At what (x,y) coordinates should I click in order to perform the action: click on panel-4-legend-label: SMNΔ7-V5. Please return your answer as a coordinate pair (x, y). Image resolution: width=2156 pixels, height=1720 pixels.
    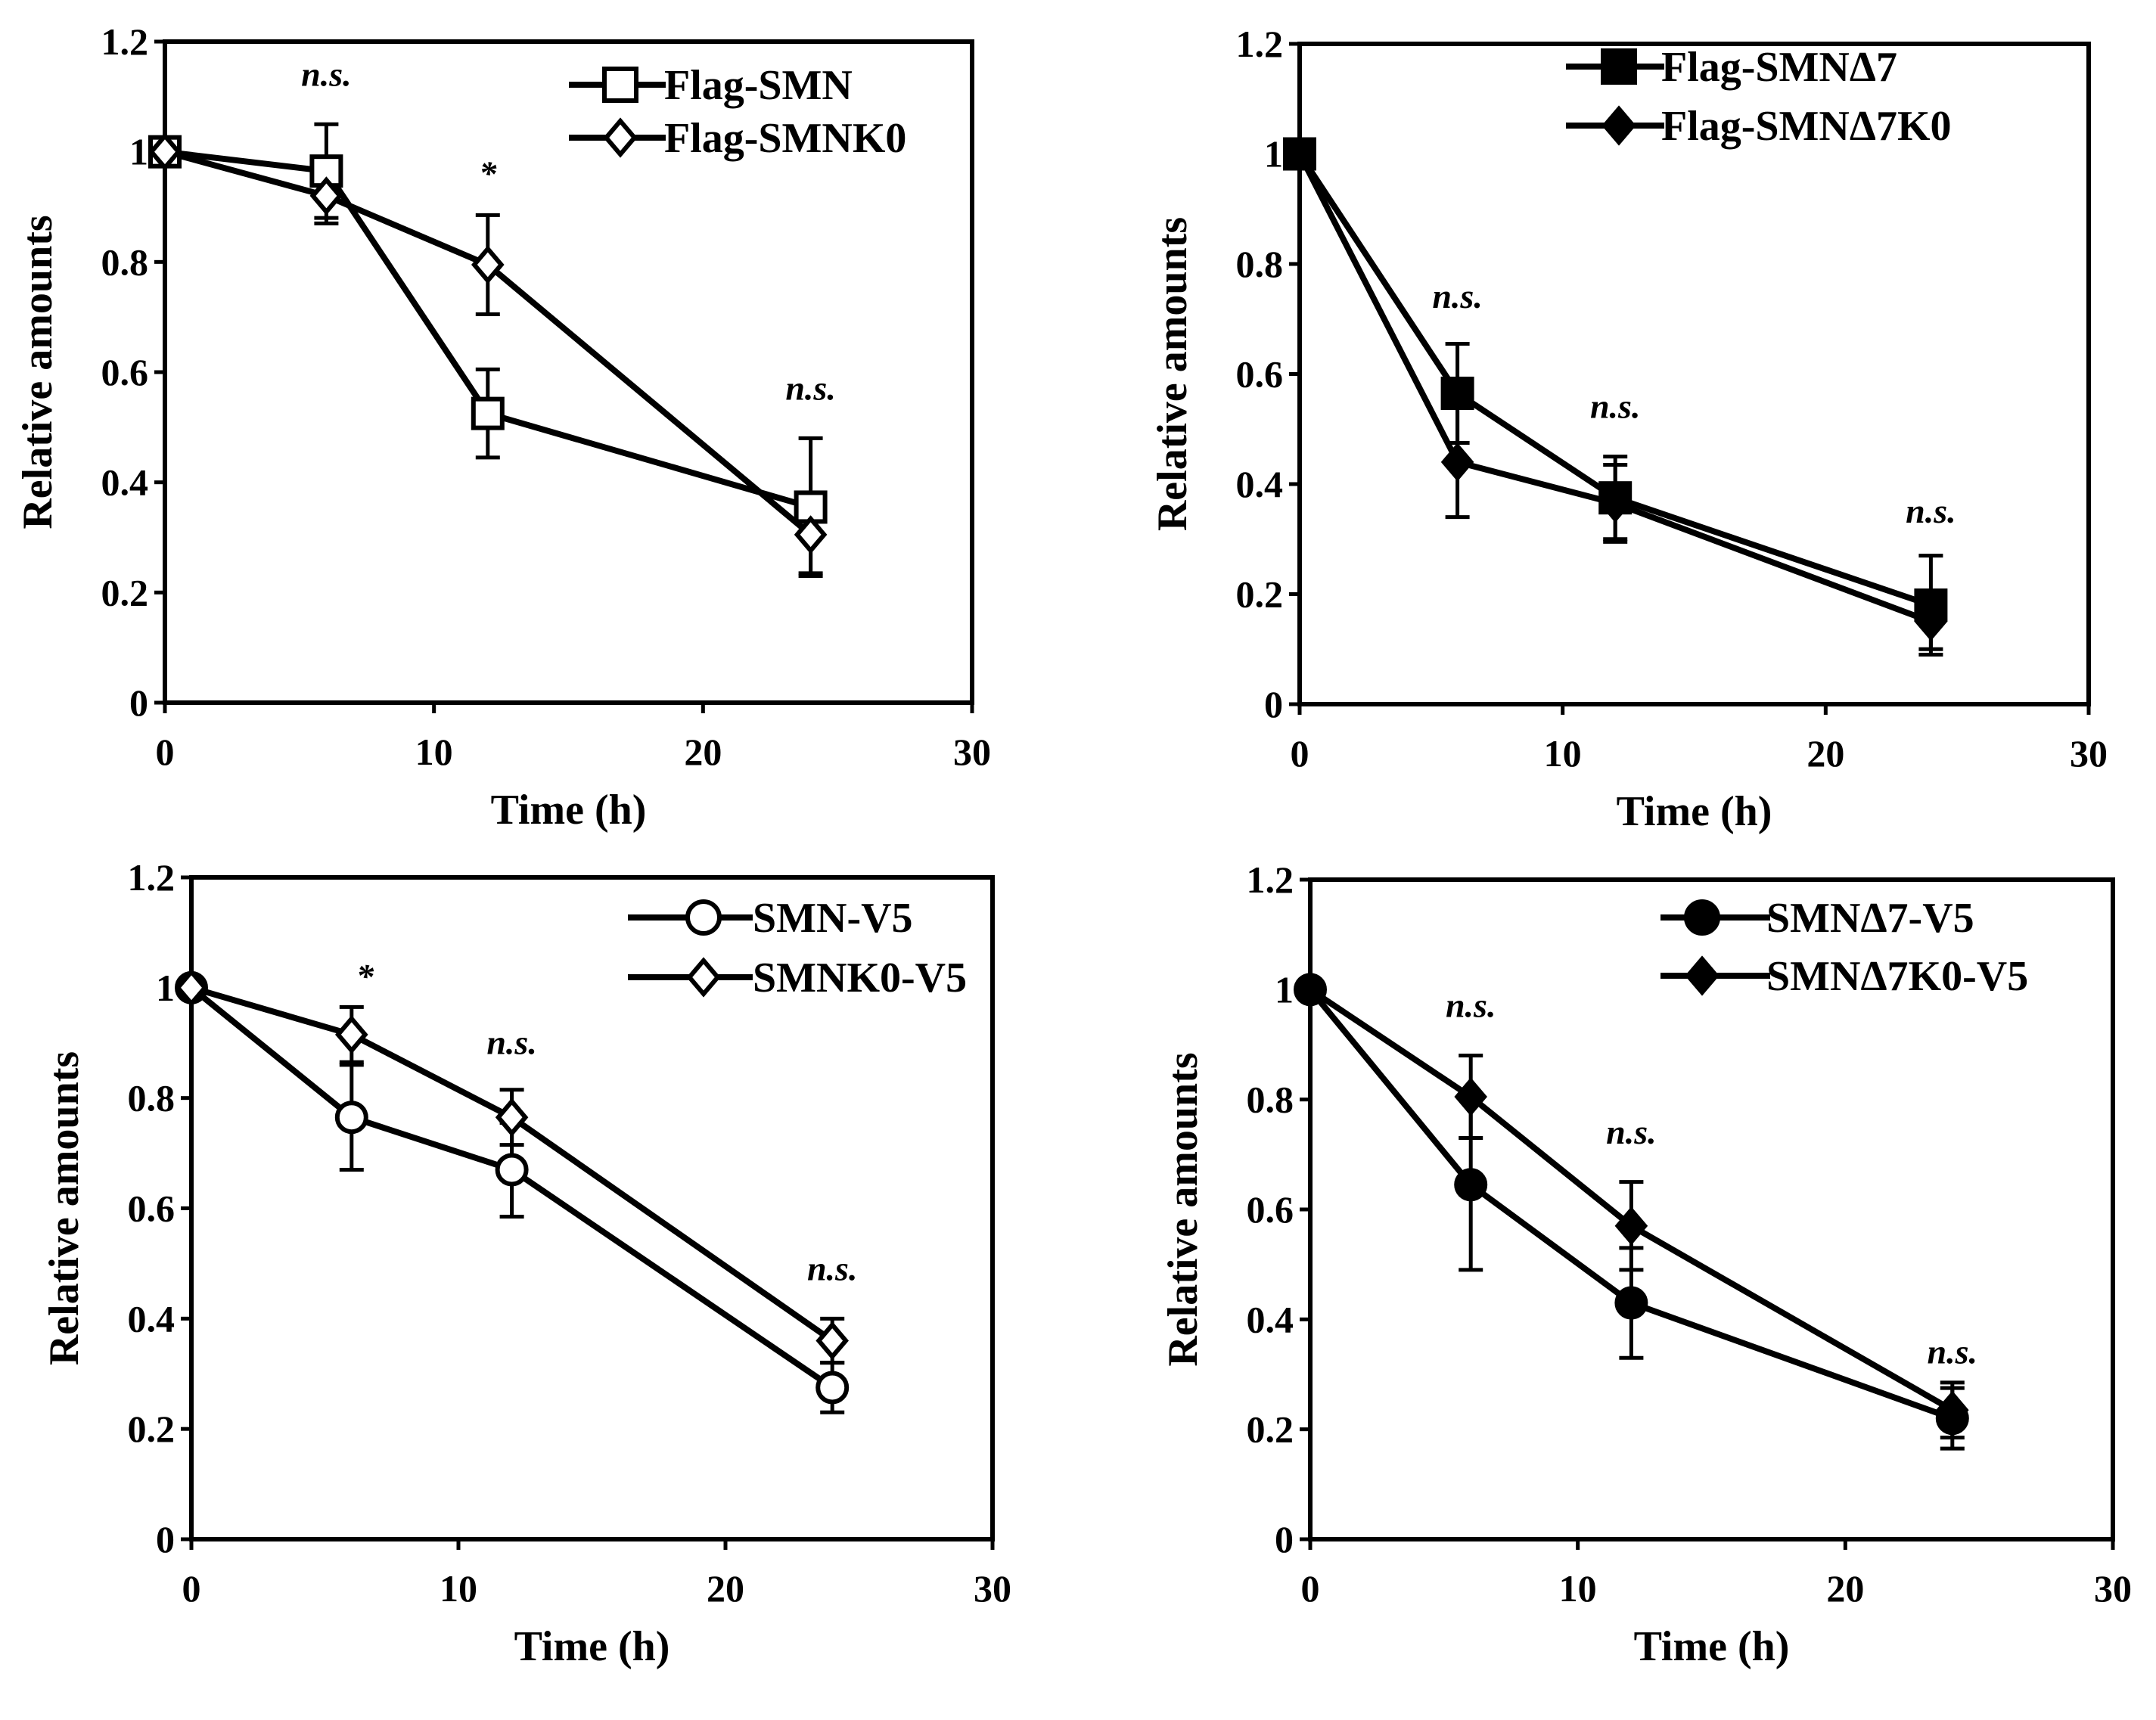
    Looking at the image, I should click on (1870, 918).